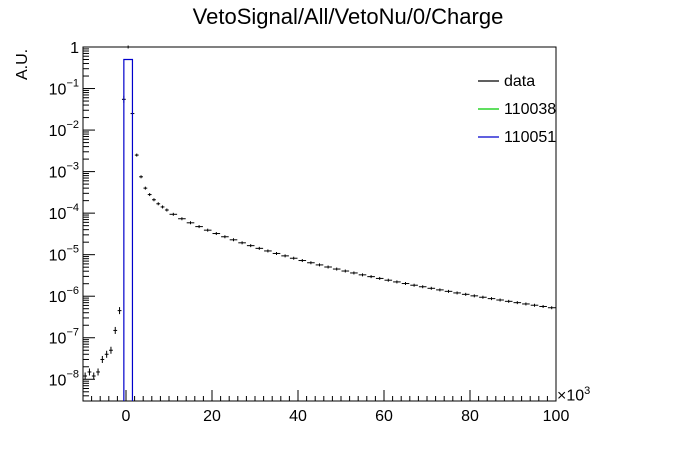 The image size is (696, 472). Describe the element at coordinates (384, 416) in the screenshot. I see `x-tick-label: 60` at that location.